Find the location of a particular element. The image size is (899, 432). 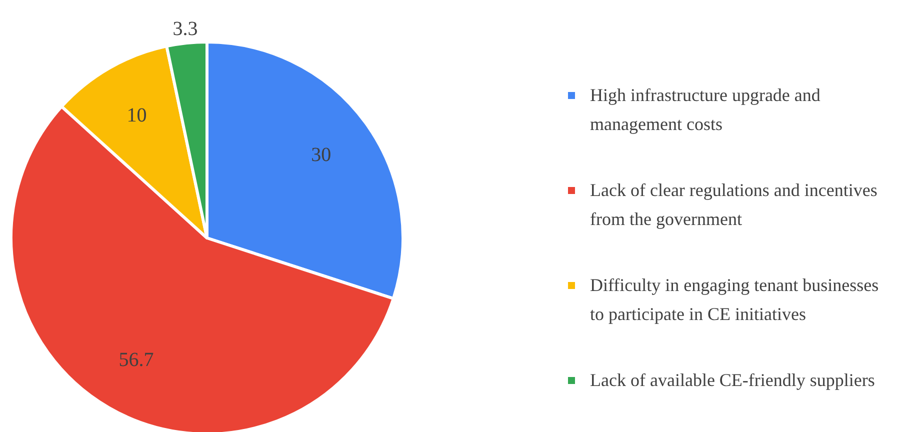

legend-label: Lack of available CE-friendly suppliers is located at coordinates (732, 380).